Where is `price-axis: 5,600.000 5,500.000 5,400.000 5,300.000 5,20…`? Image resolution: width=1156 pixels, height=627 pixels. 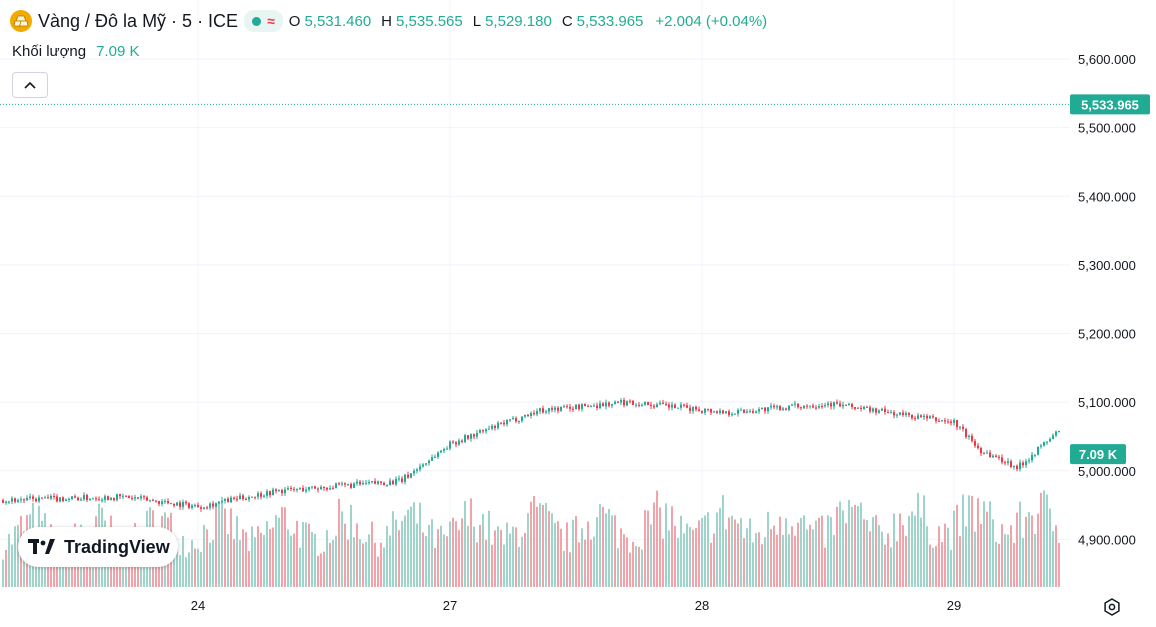
price-axis: 5,600.000 5,500.000 5,400.000 5,300.000 5,20… is located at coordinates (1113, 295).